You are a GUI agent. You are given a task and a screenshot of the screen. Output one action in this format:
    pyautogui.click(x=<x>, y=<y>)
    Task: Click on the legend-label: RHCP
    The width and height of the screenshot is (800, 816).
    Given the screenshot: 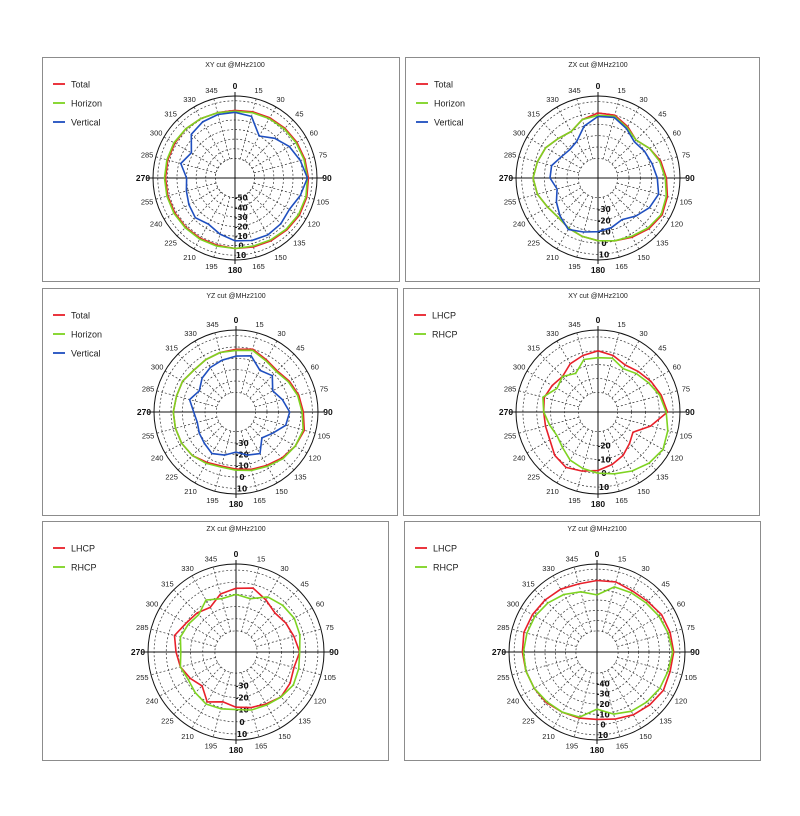 What is the action you would take?
    pyautogui.click(x=446, y=568)
    